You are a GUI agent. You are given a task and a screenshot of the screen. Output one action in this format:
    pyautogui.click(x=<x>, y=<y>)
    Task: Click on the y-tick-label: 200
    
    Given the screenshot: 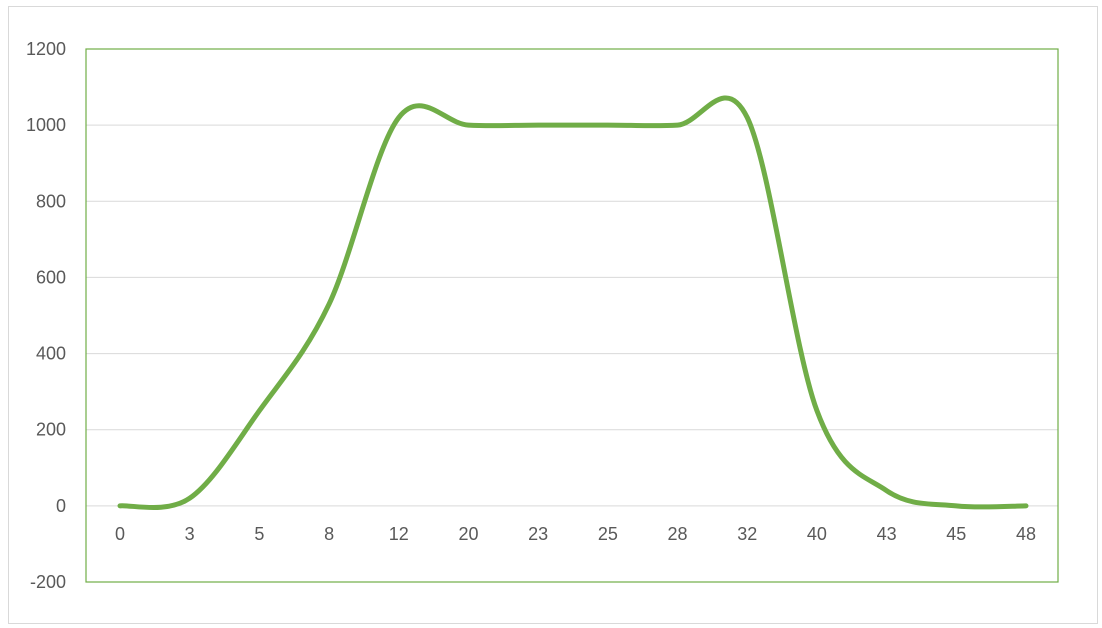 What is the action you would take?
    pyautogui.click(x=51, y=430)
    